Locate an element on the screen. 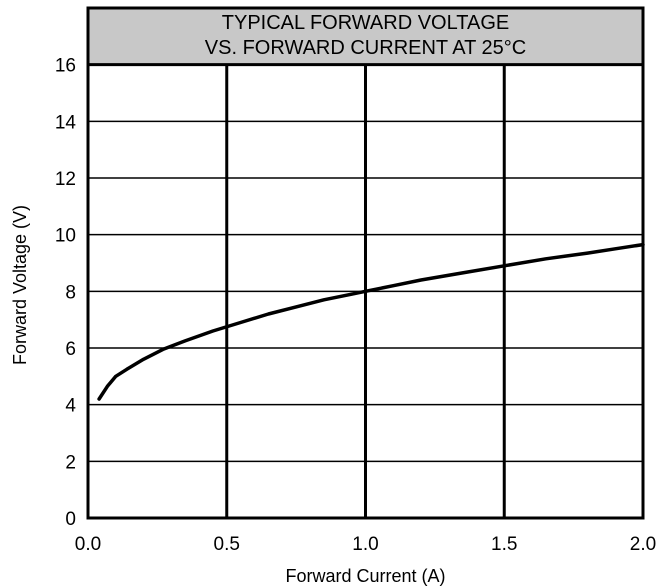 This screenshot has height=588, width=662. x-tick-label: 2.0 is located at coordinates (643, 544).